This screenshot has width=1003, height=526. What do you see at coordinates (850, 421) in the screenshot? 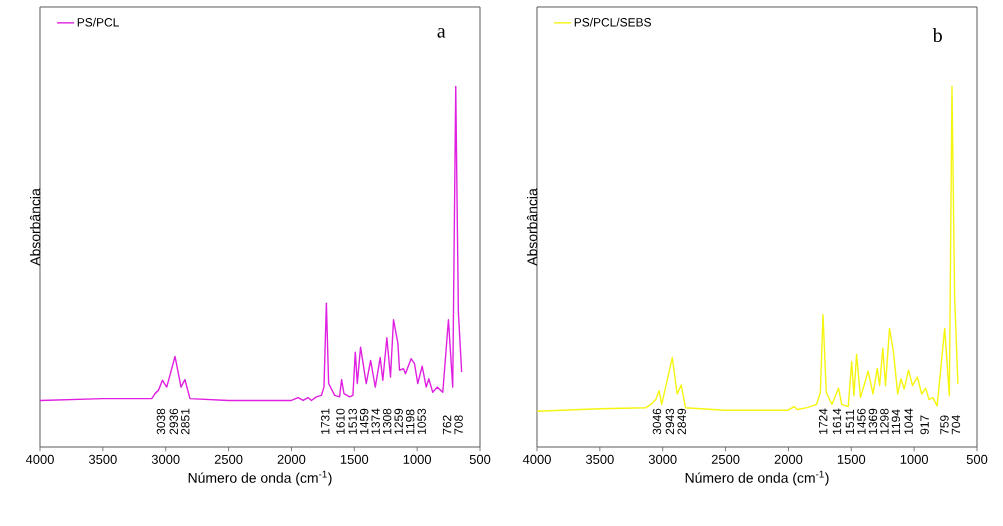
I see `annotation: 1511` at bounding box center [850, 421].